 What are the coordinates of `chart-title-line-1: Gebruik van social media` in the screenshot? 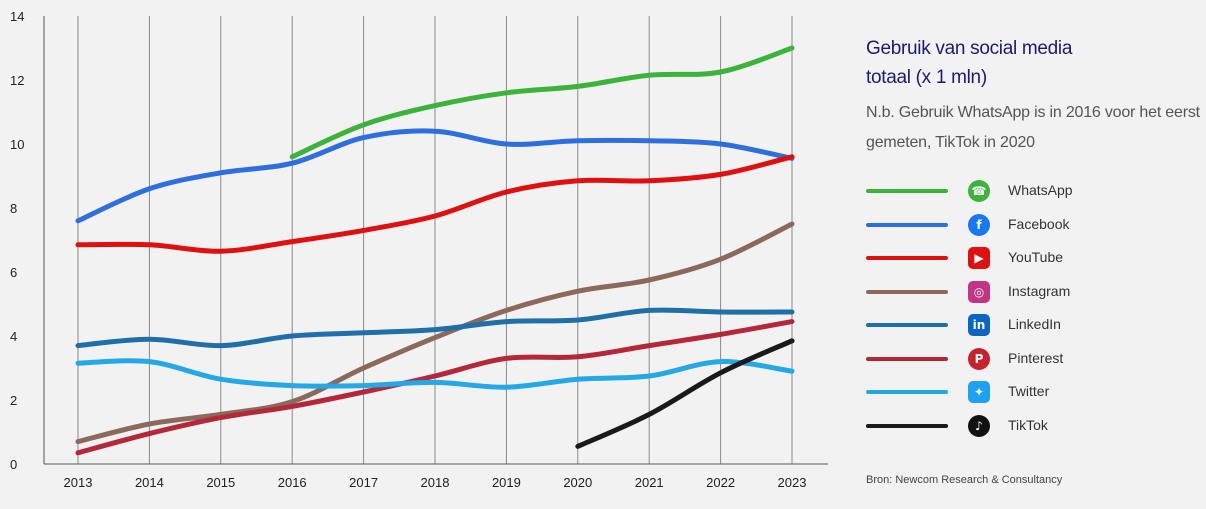 It's located at (969, 48).